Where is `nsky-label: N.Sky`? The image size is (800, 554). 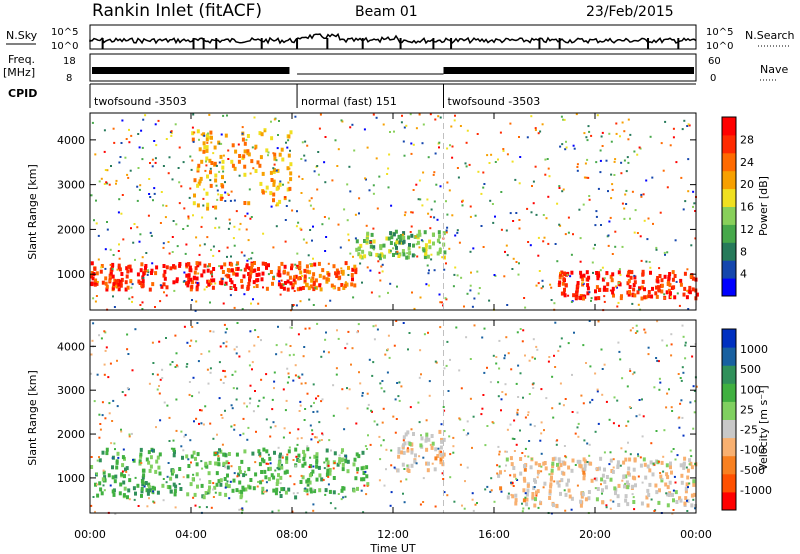
nsky-label: N.Sky is located at coordinates (22, 35).